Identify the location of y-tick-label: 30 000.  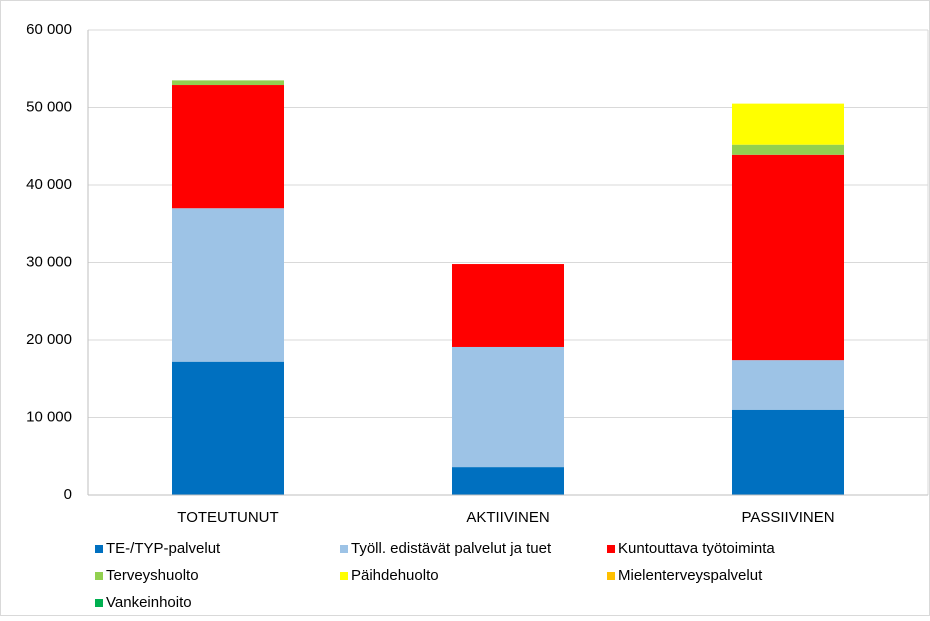
(49, 261).